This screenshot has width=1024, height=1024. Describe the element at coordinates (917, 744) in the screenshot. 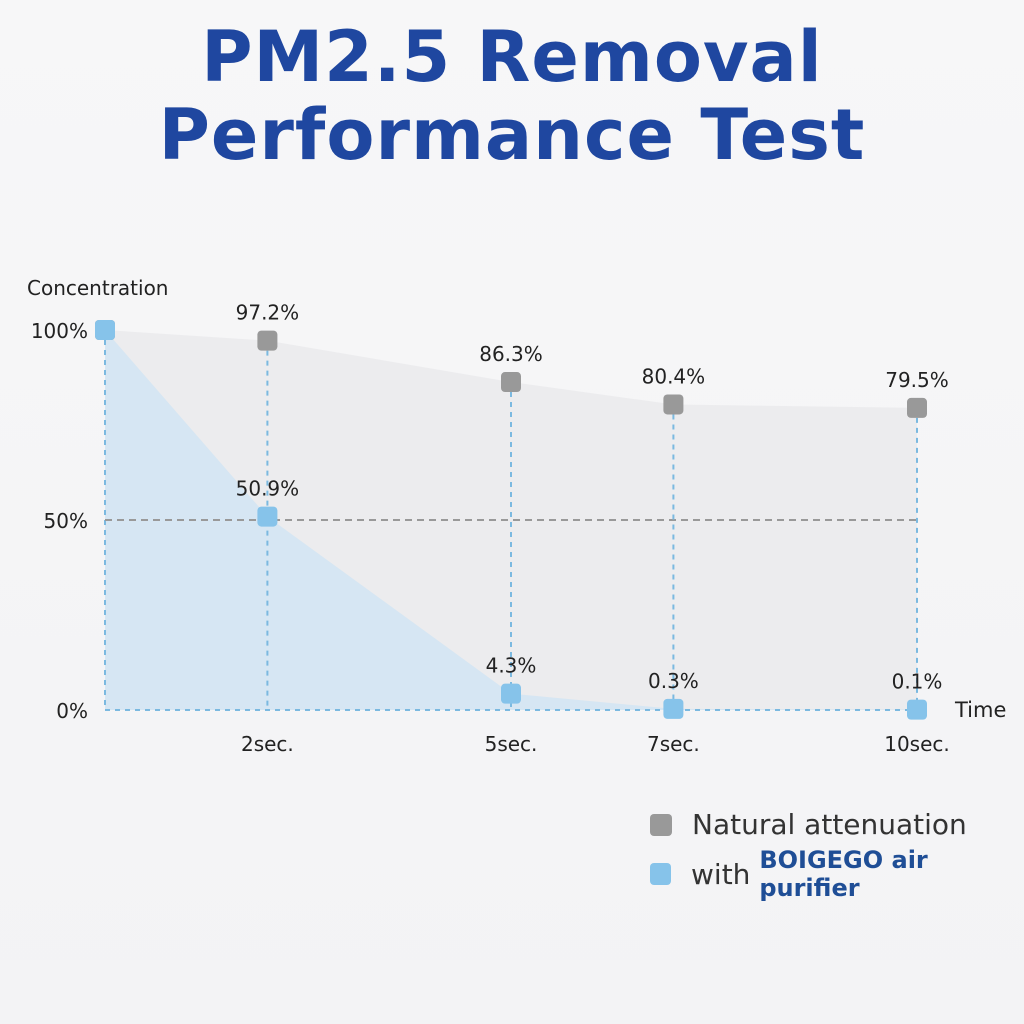

I see `x-tick-label: 10sec.` at that location.